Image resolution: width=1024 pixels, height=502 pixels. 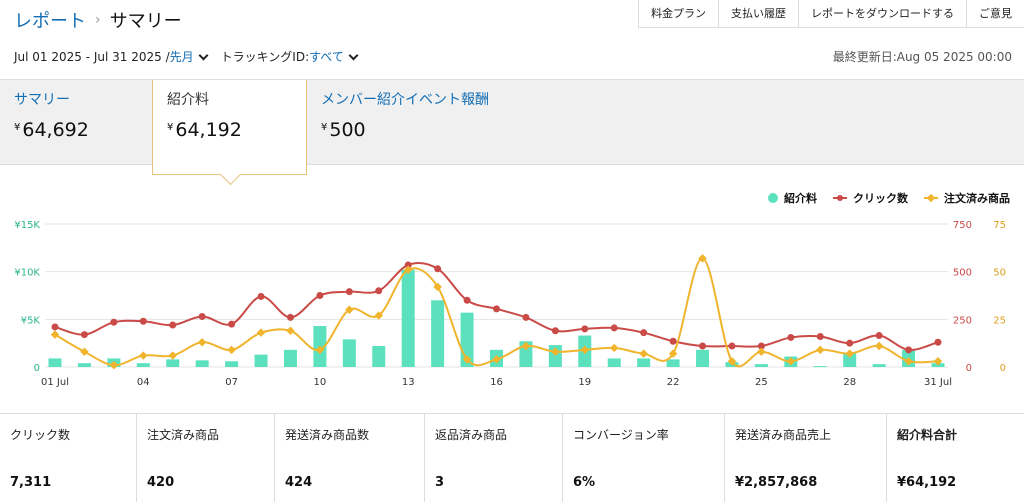 What do you see at coordinates (350, 458) in the screenshot?
I see `stat-shipped-items: 発送済み商品数 424` at bounding box center [350, 458].